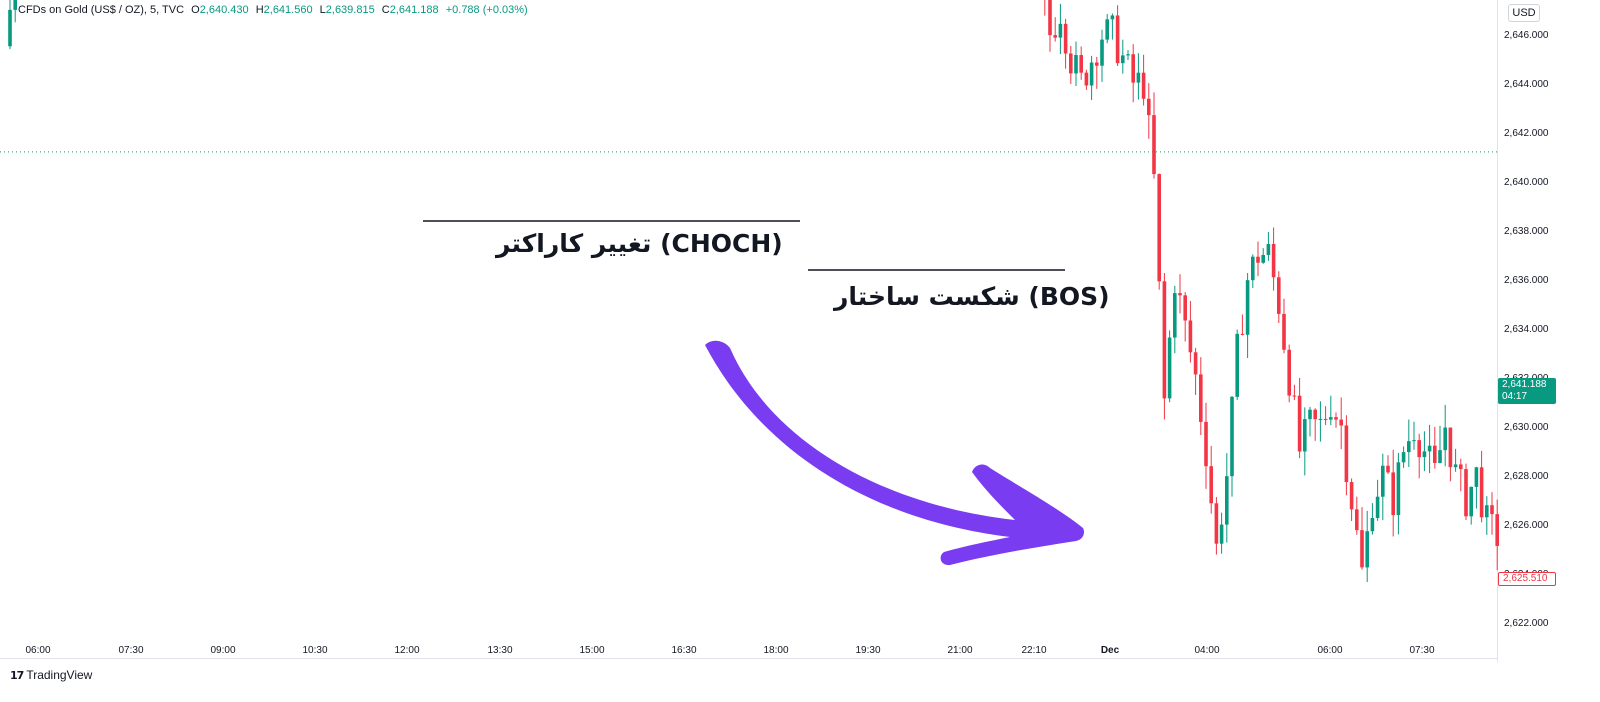 This screenshot has width=1600, height=702. I want to click on high-value: 2,641.560, so click(288, 10).